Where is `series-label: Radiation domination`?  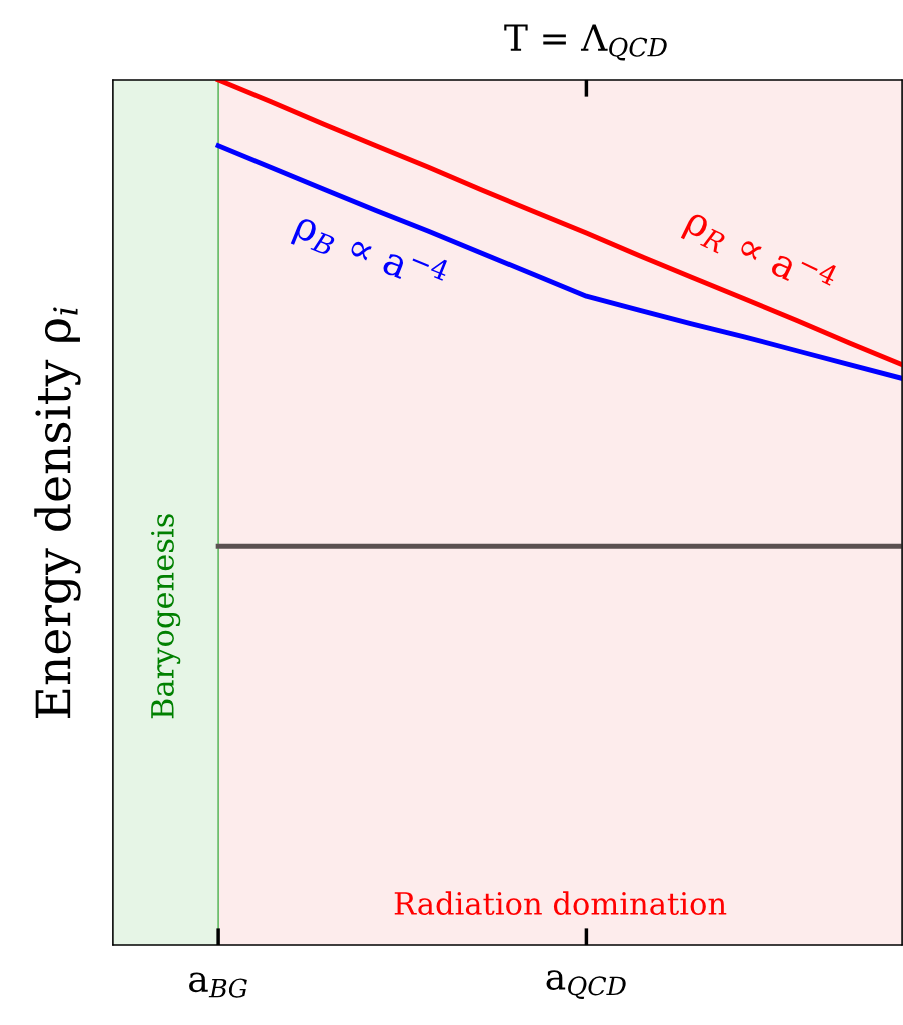
series-label: Radiation domination is located at coordinates (560, 903).